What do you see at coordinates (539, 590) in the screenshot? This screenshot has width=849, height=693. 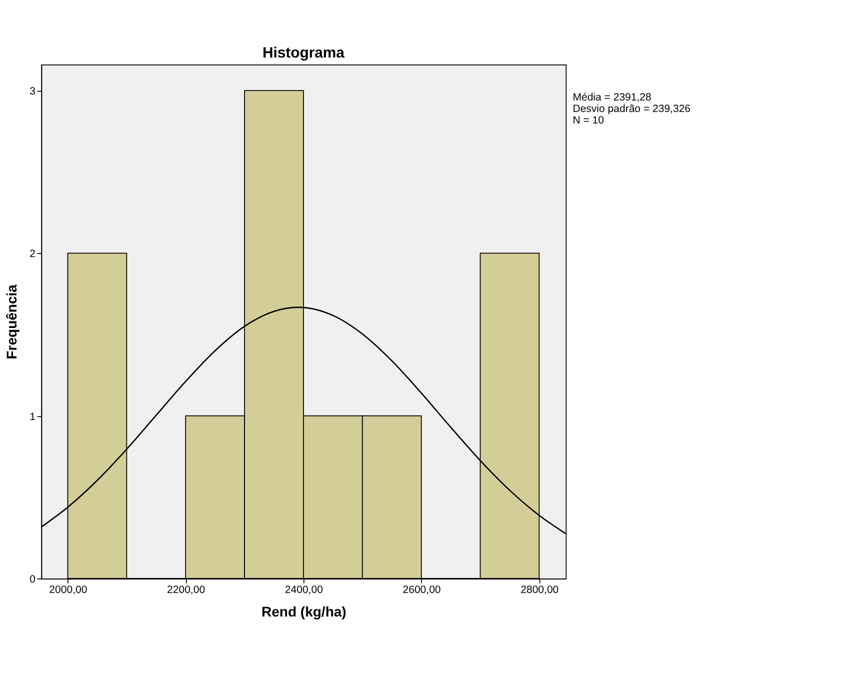 I see `x-tick-label: 2800,00` at bounding box center [539, 590].